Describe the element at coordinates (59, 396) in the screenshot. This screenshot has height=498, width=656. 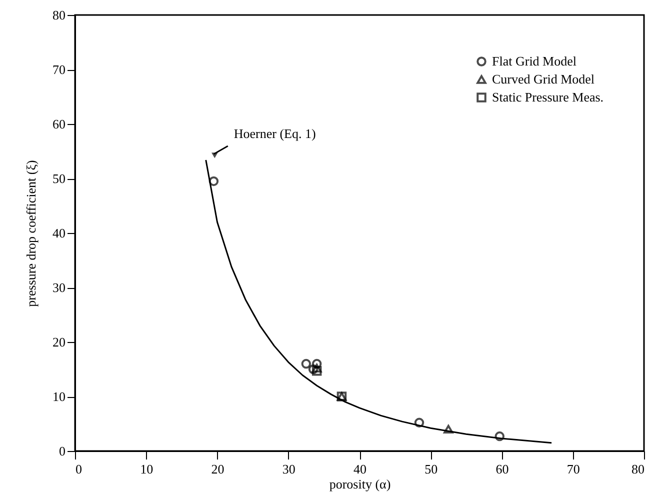
I see `y-tick-label: 10` at that location.